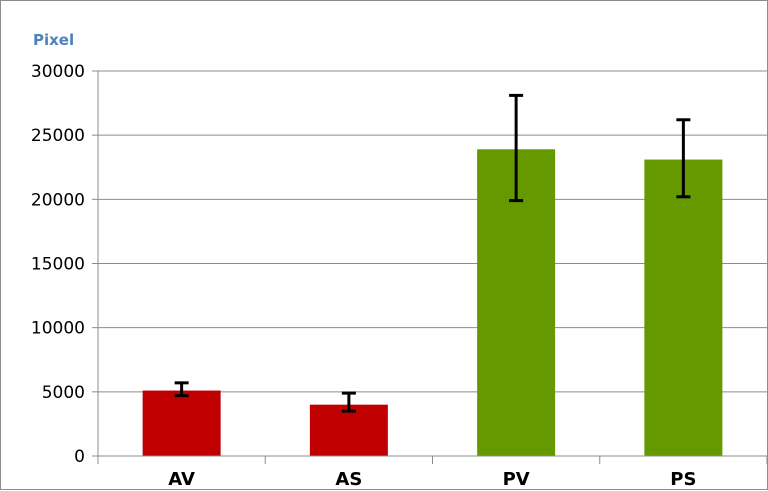  Describe the element at coordinates (58, 72) in the screenshot. I see `y-tick-label: 30000` at that location.